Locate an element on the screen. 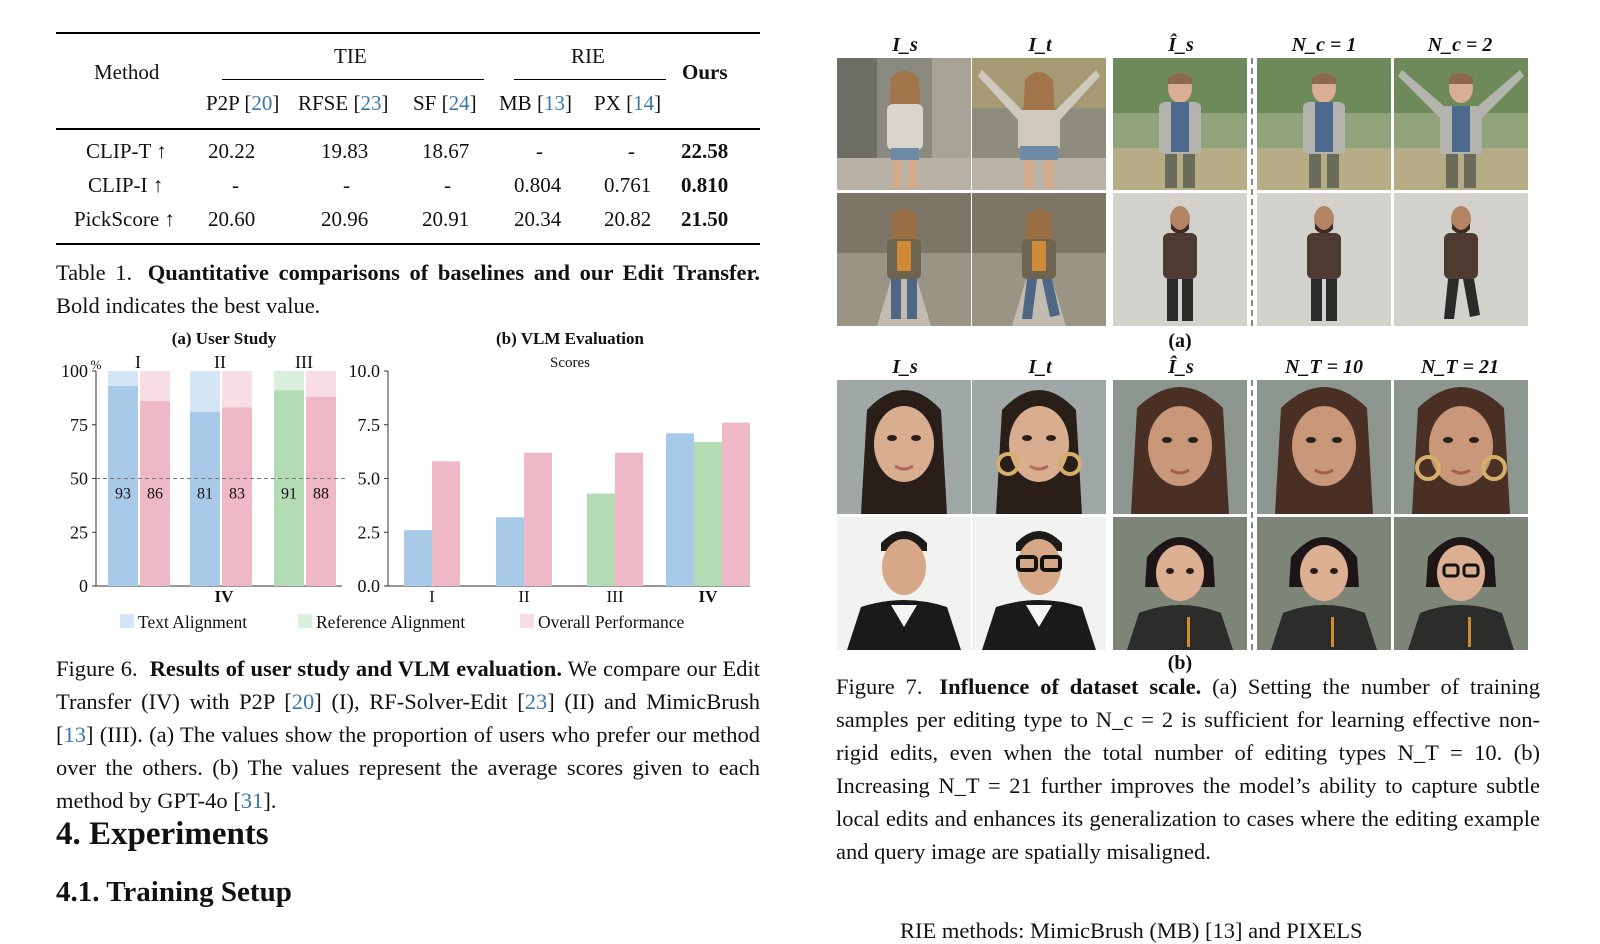  photo-bearded-man is located at coordinates (1180, 259).